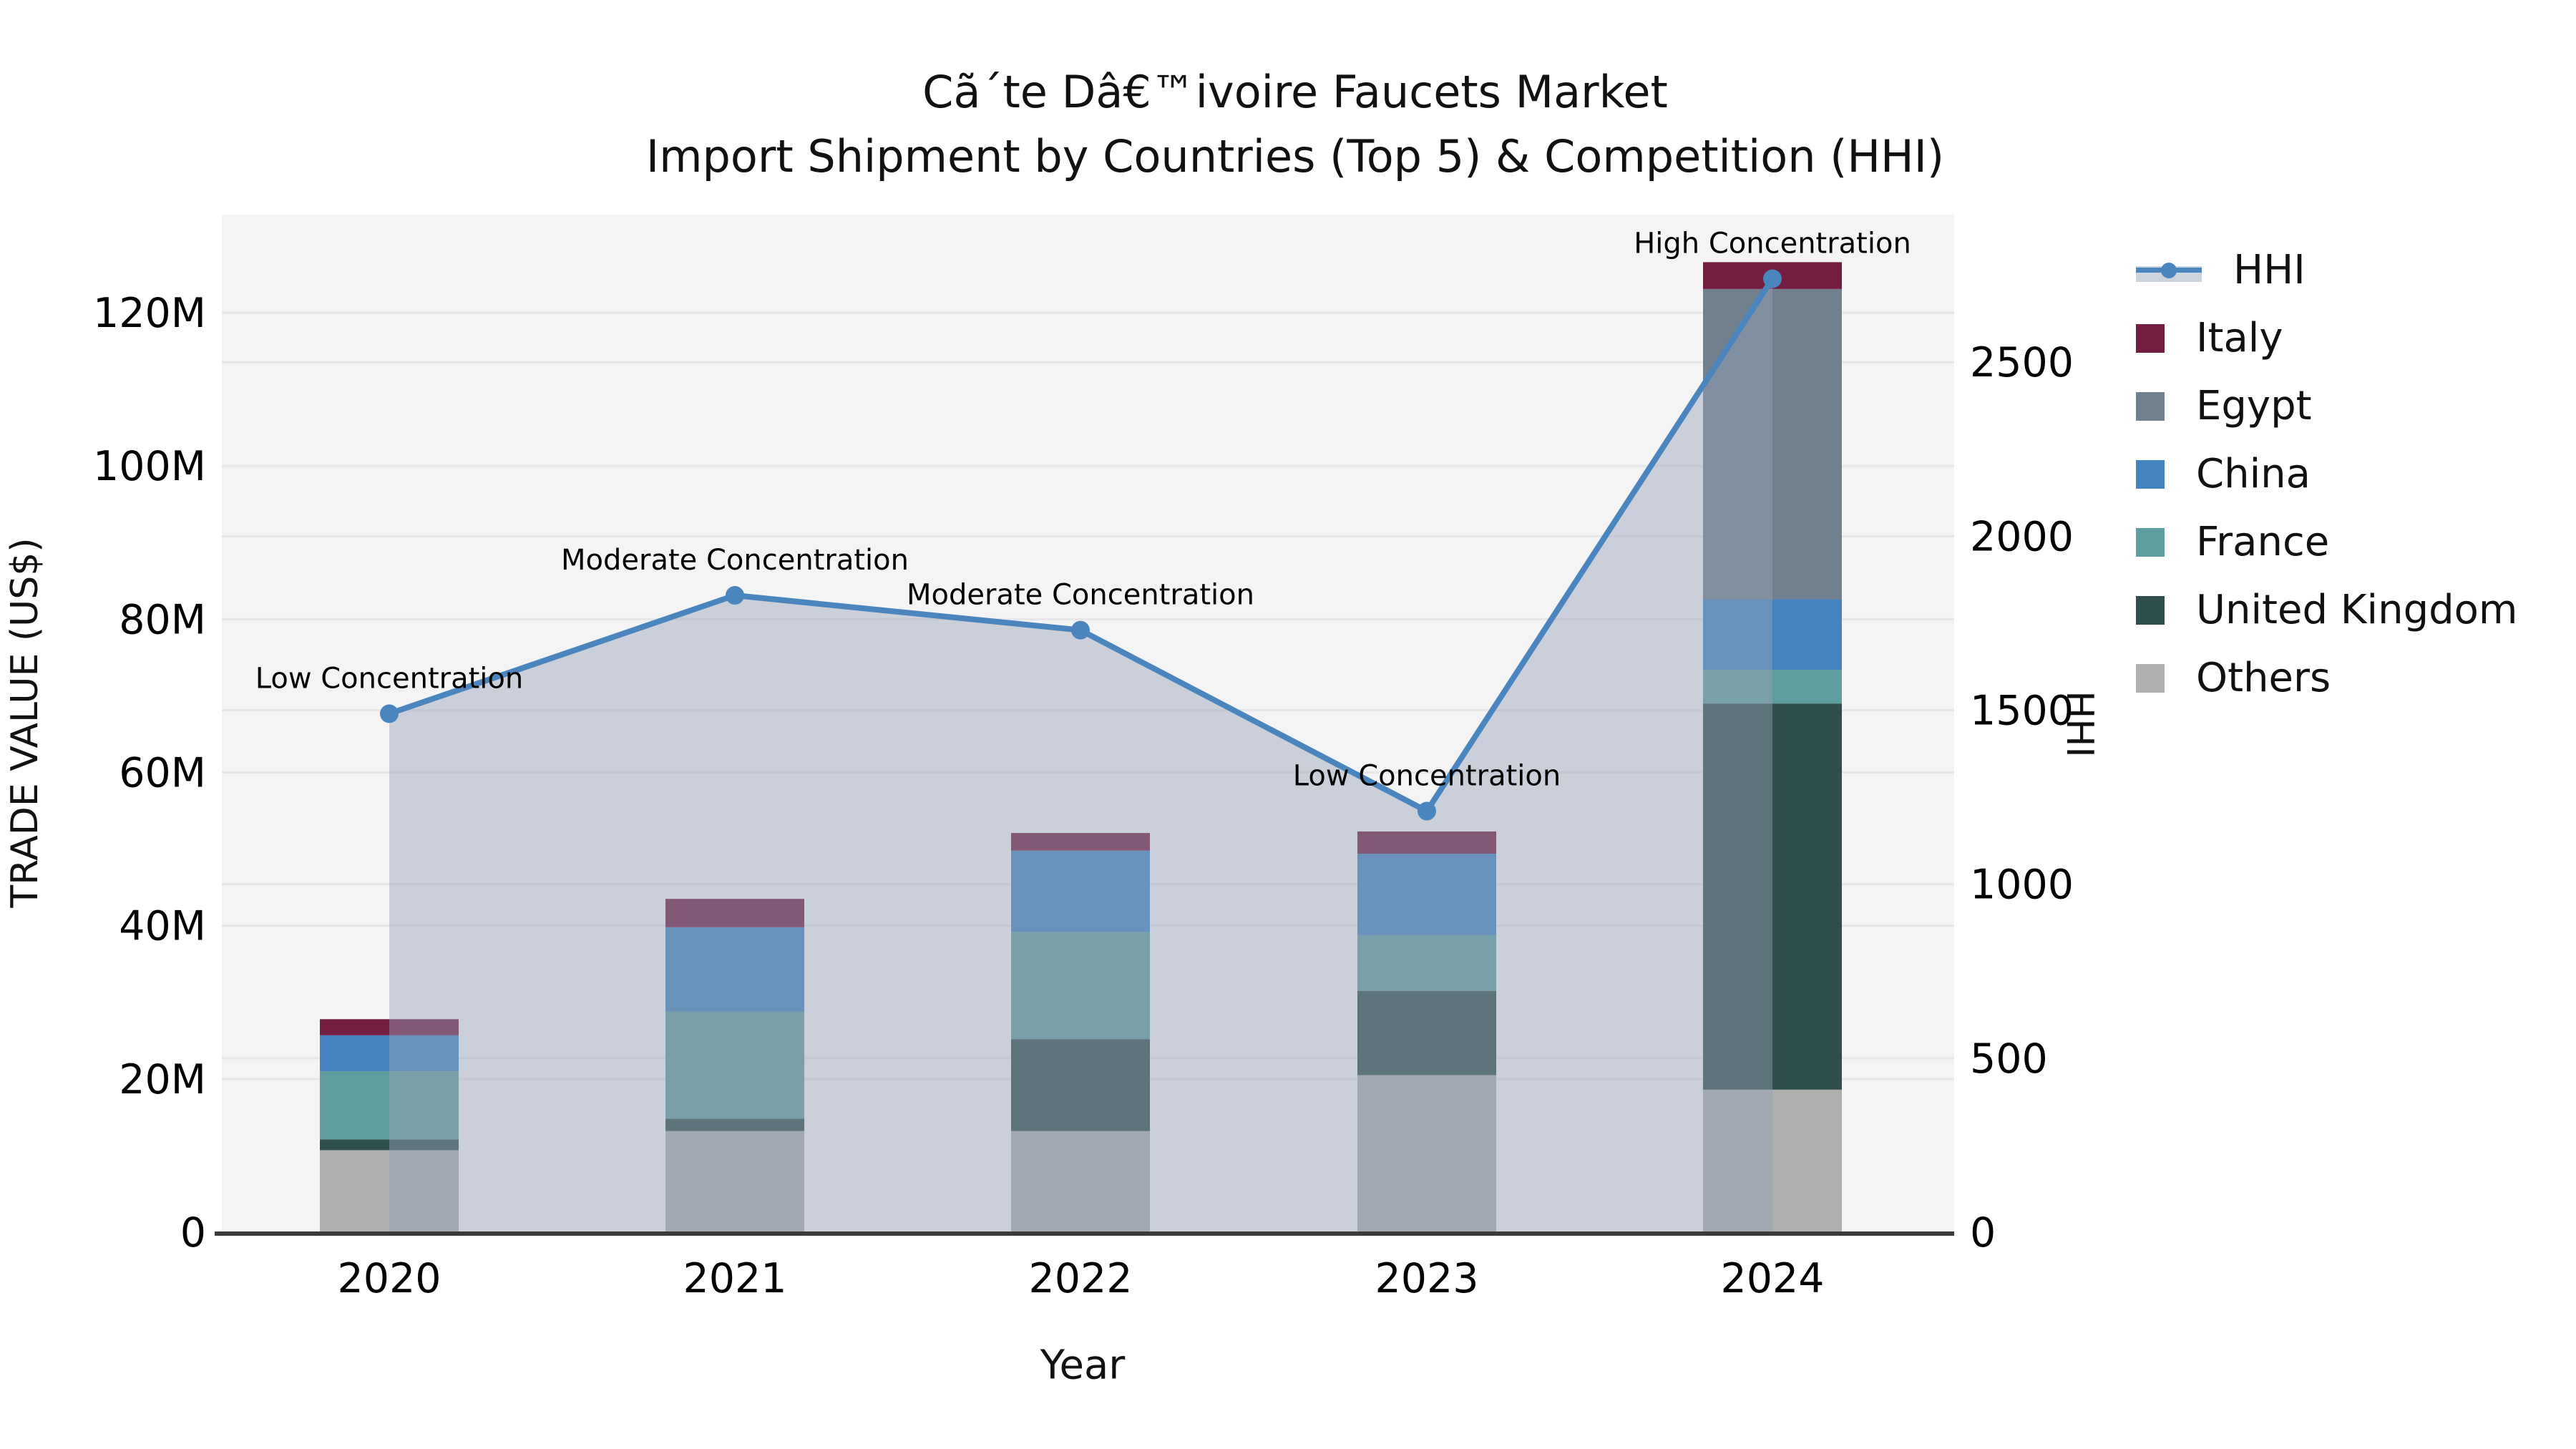  Describe the element at coordinates (1426, 963) in the screenshot. I see `bar-segment-france-2023` at that location.